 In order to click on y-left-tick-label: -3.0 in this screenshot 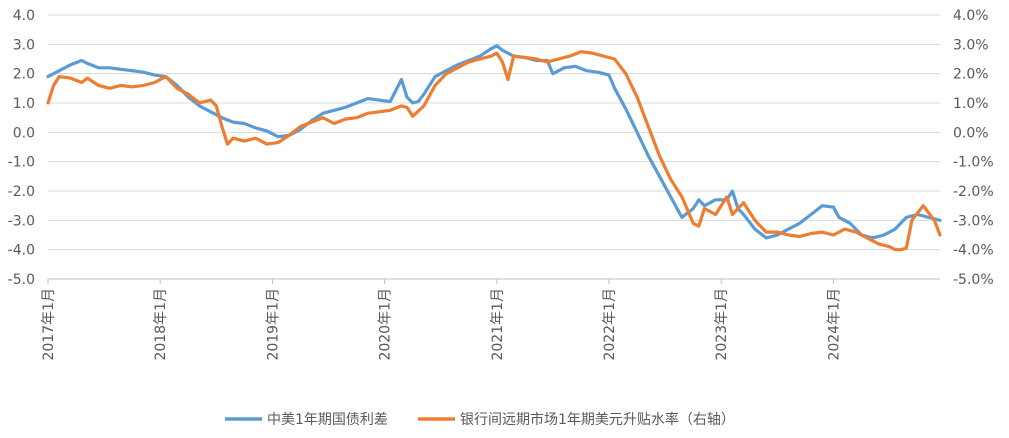, I will do `click(21, 221)`.